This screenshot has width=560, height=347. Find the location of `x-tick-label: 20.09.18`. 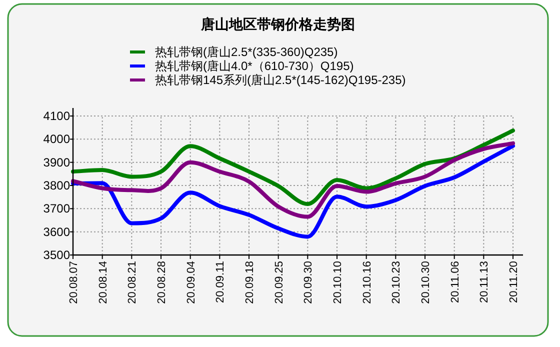

x-tick-label: 20.09.18 is located at coordinates (250, 282).